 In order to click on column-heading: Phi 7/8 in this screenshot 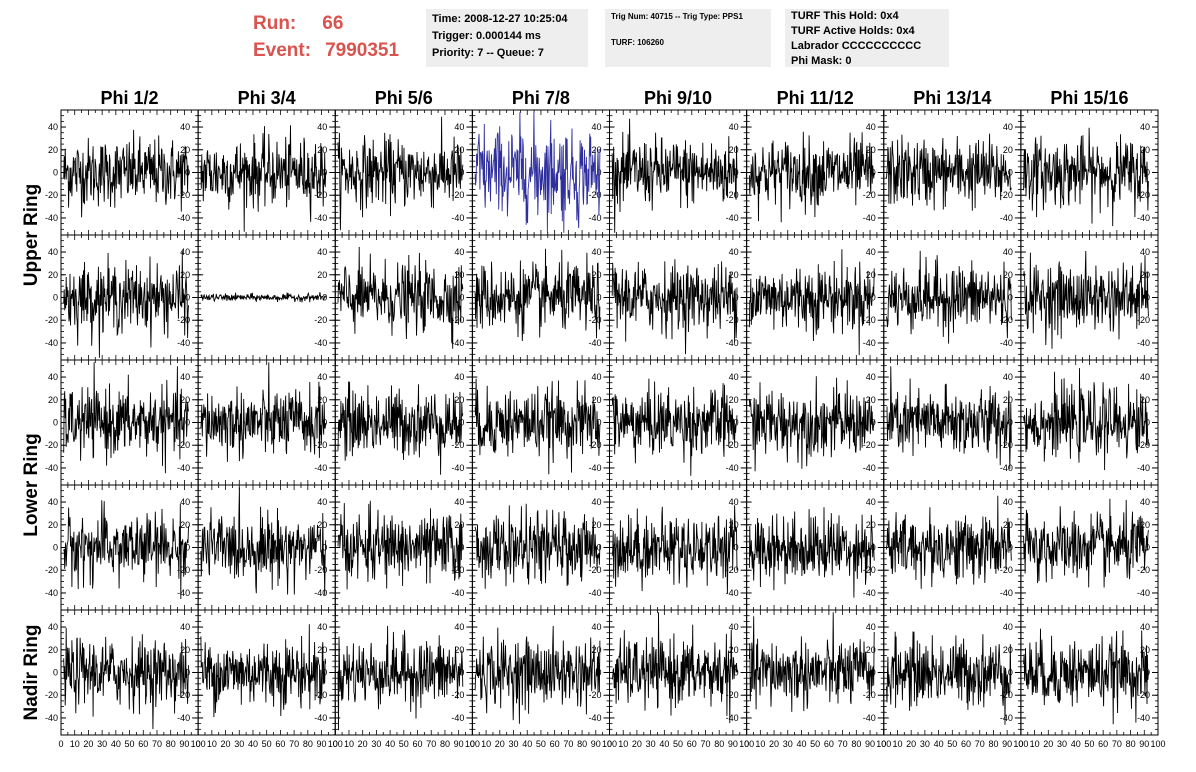, I will do `click(541, 98)`.